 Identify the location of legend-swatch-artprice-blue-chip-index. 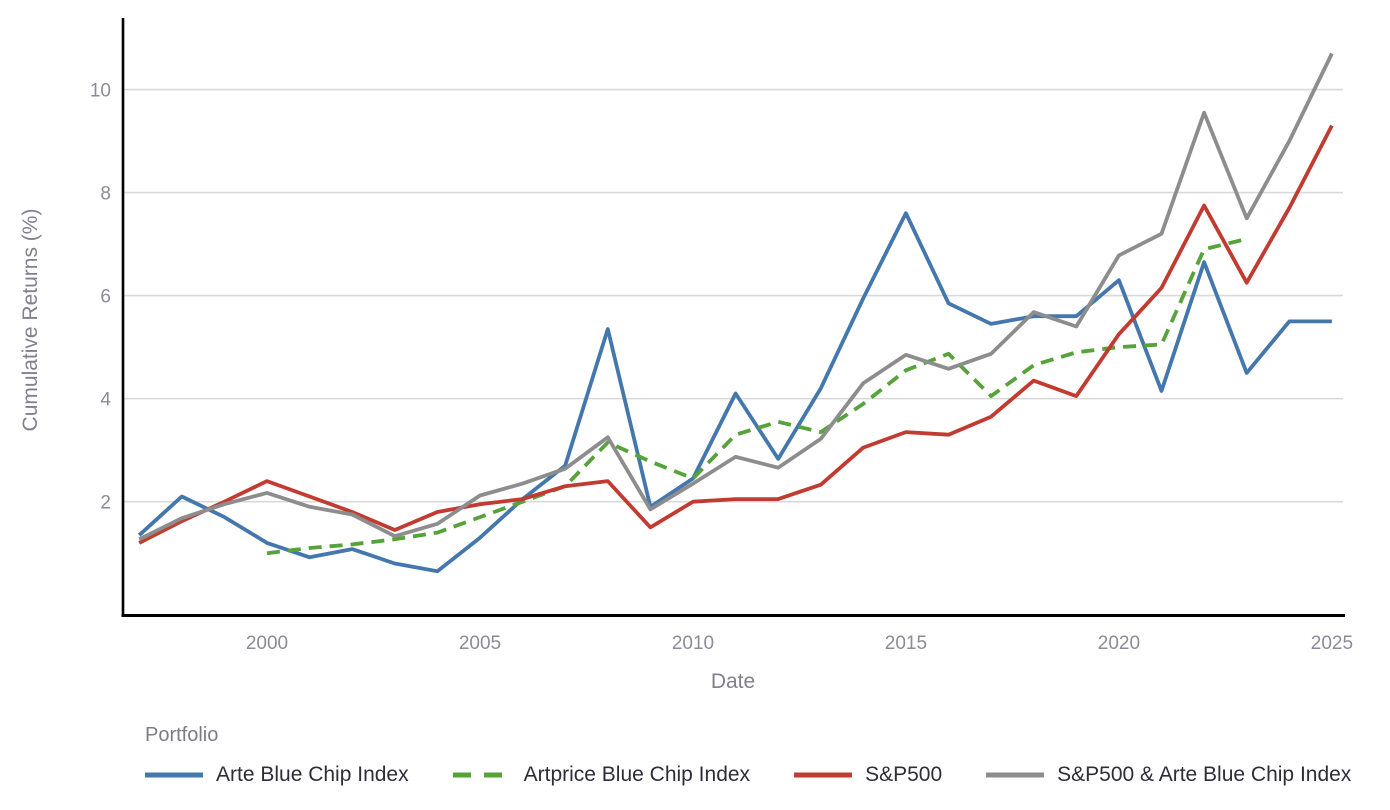
(481, 775).